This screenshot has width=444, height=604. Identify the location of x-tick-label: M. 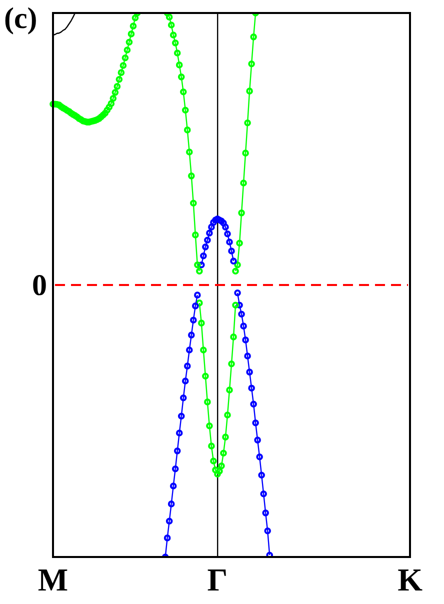
(53, 579).